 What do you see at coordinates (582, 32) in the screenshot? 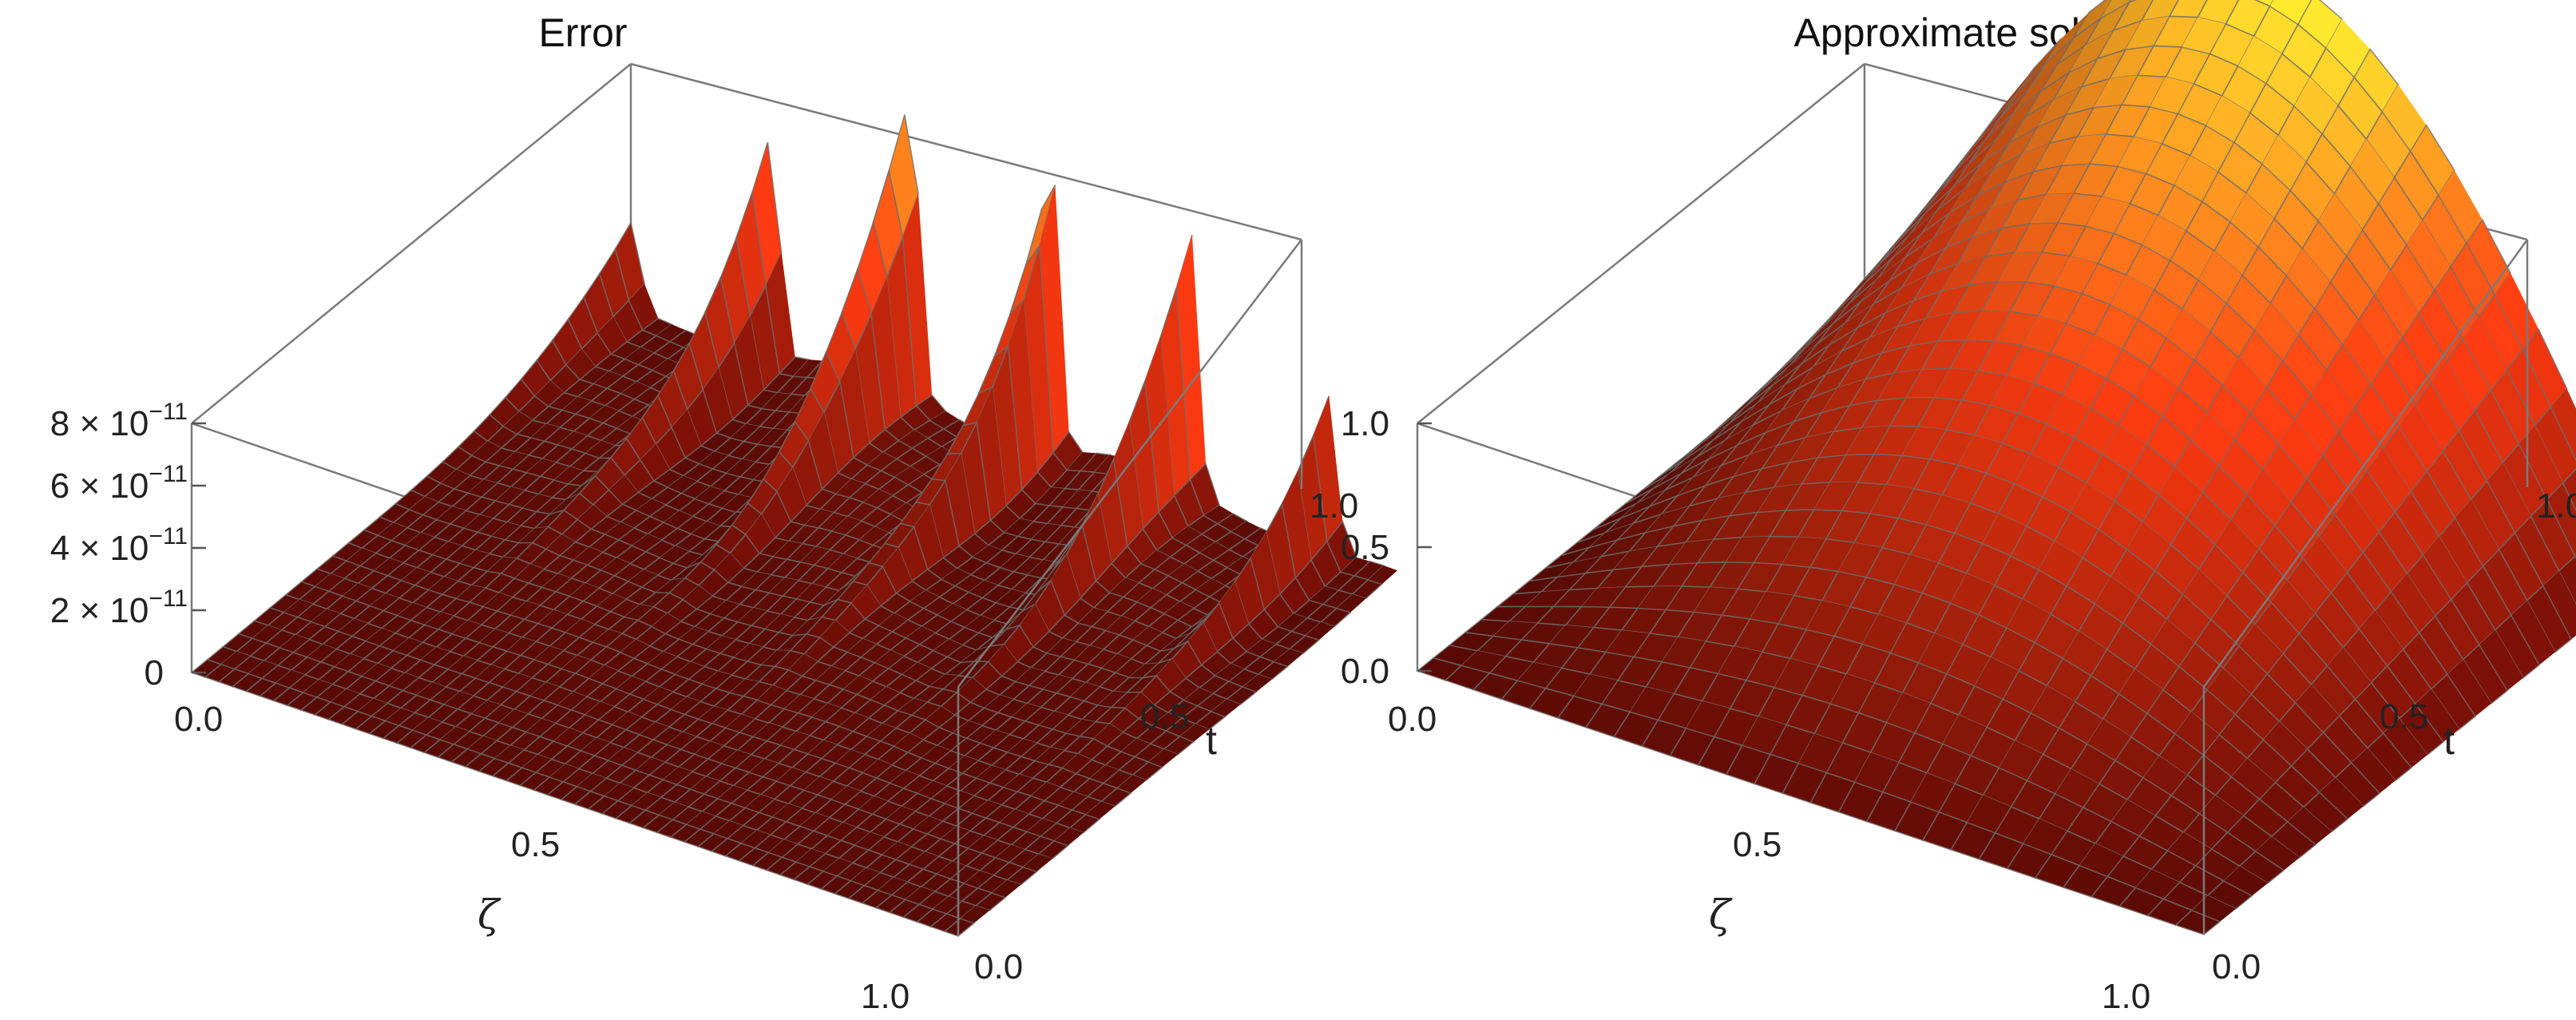
I see `chart-title: Error` at bounding box center [582, 32].